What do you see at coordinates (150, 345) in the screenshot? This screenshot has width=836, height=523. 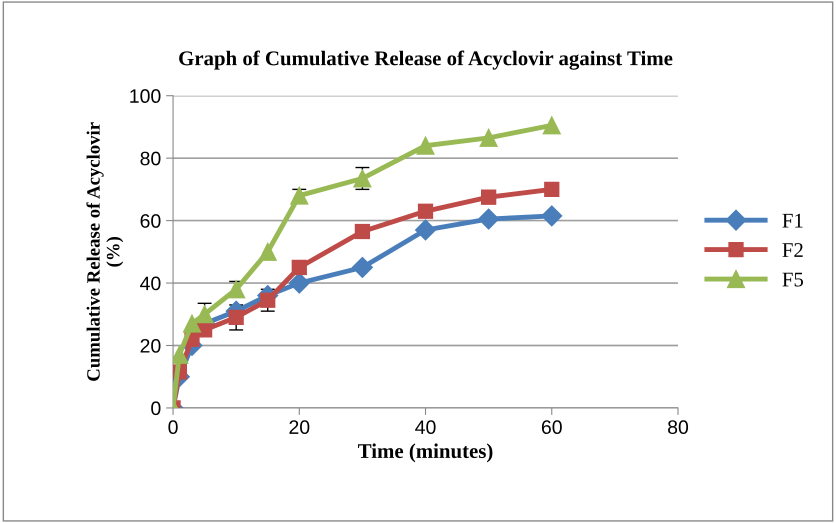 I see `y-tick-label: 20` at bounding box center [150, 345].